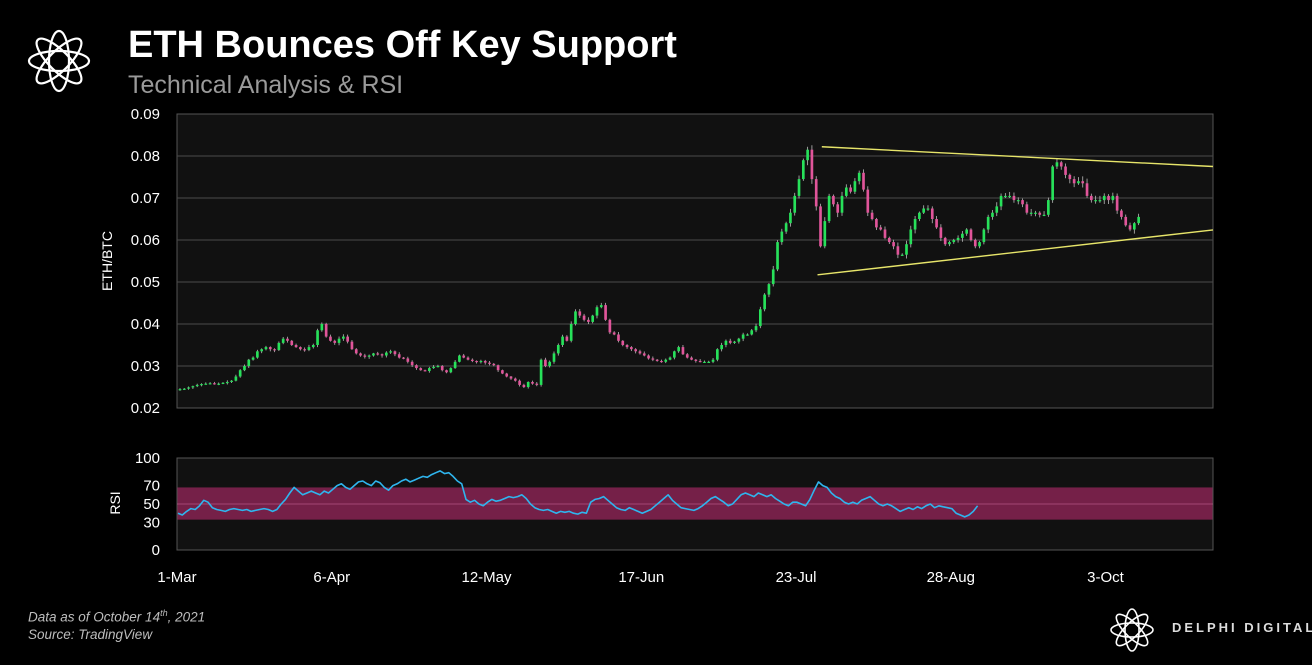 The image size is (1312, 665). I want to click on rsi-y-tick-label: 100, so click(147, 458).